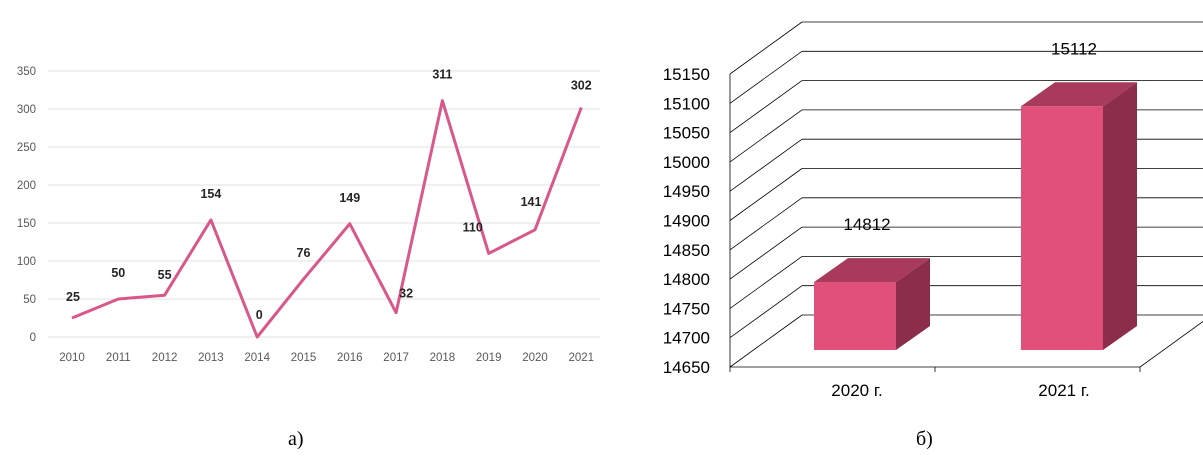 This screenshot has width=1203, height=466. Describe the element at coordinates (165, 358) in the screenshot. I see `x-tick-2012: 2012` at that location.